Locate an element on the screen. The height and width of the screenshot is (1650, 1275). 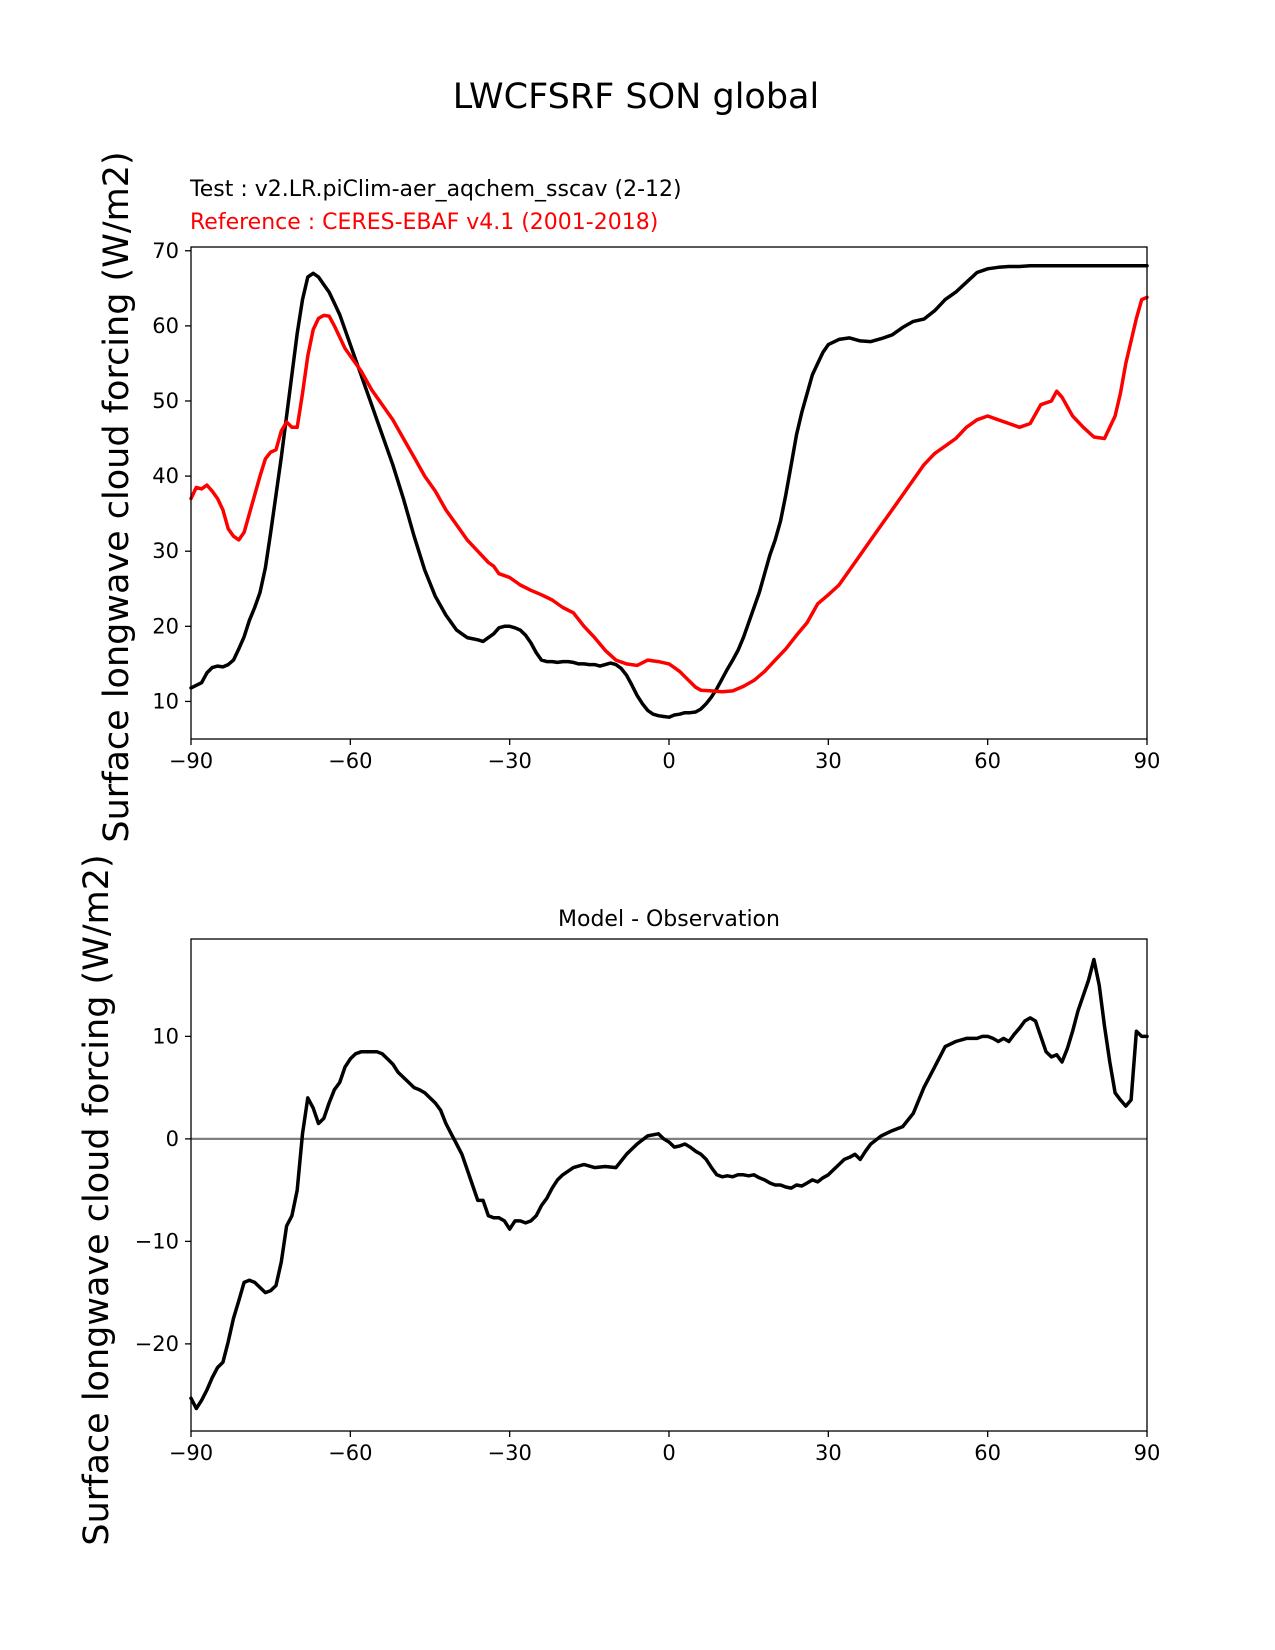
top-y-tick-label: 70 is located at coordinates (165, 251).